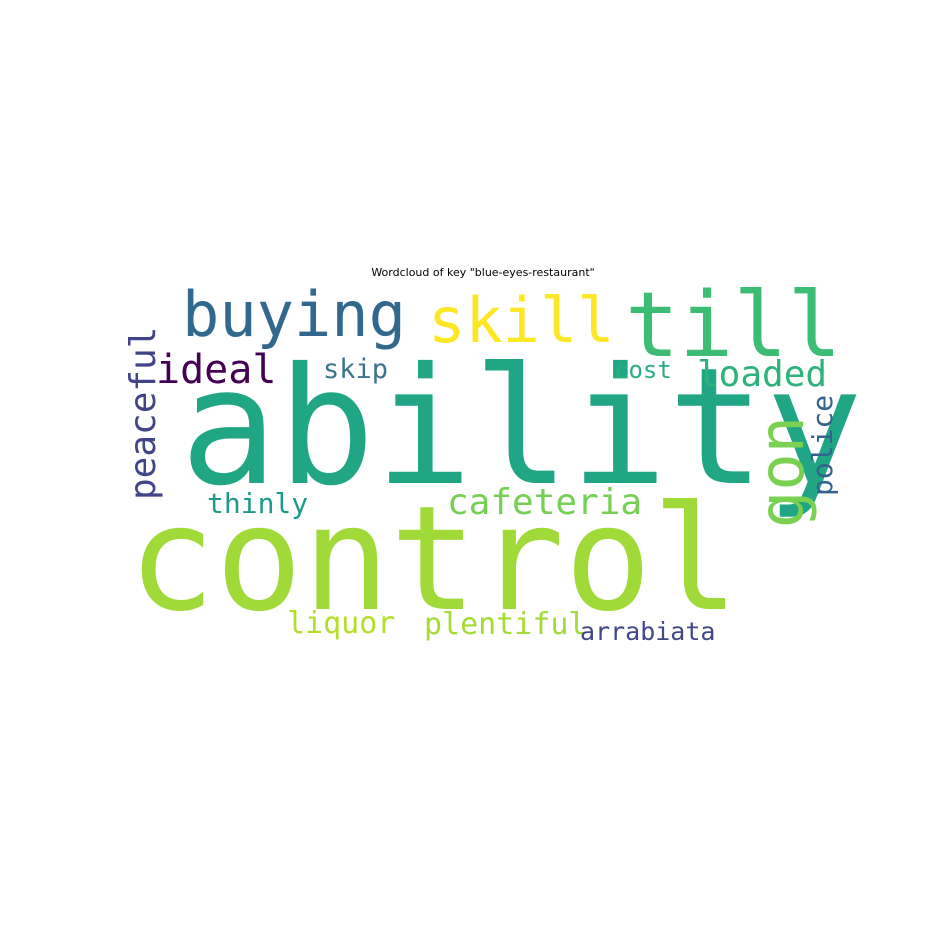  I want to click on word-police: police, so click(822, 445).